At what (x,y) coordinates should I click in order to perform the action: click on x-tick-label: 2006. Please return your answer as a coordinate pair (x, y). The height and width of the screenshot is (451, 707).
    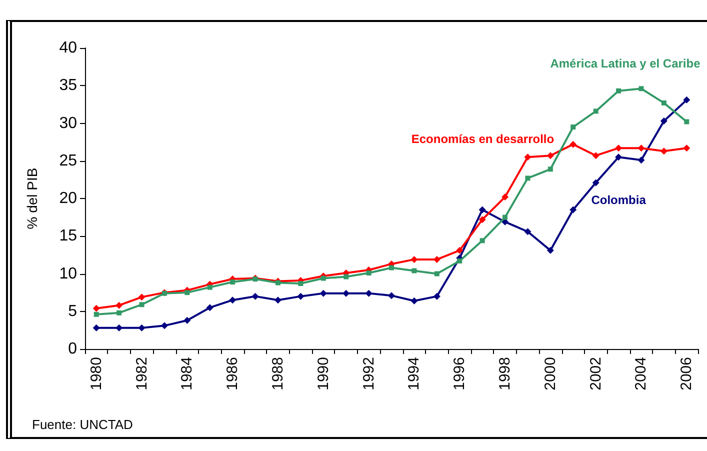
    Looking at the image, I should click on (687, 373).